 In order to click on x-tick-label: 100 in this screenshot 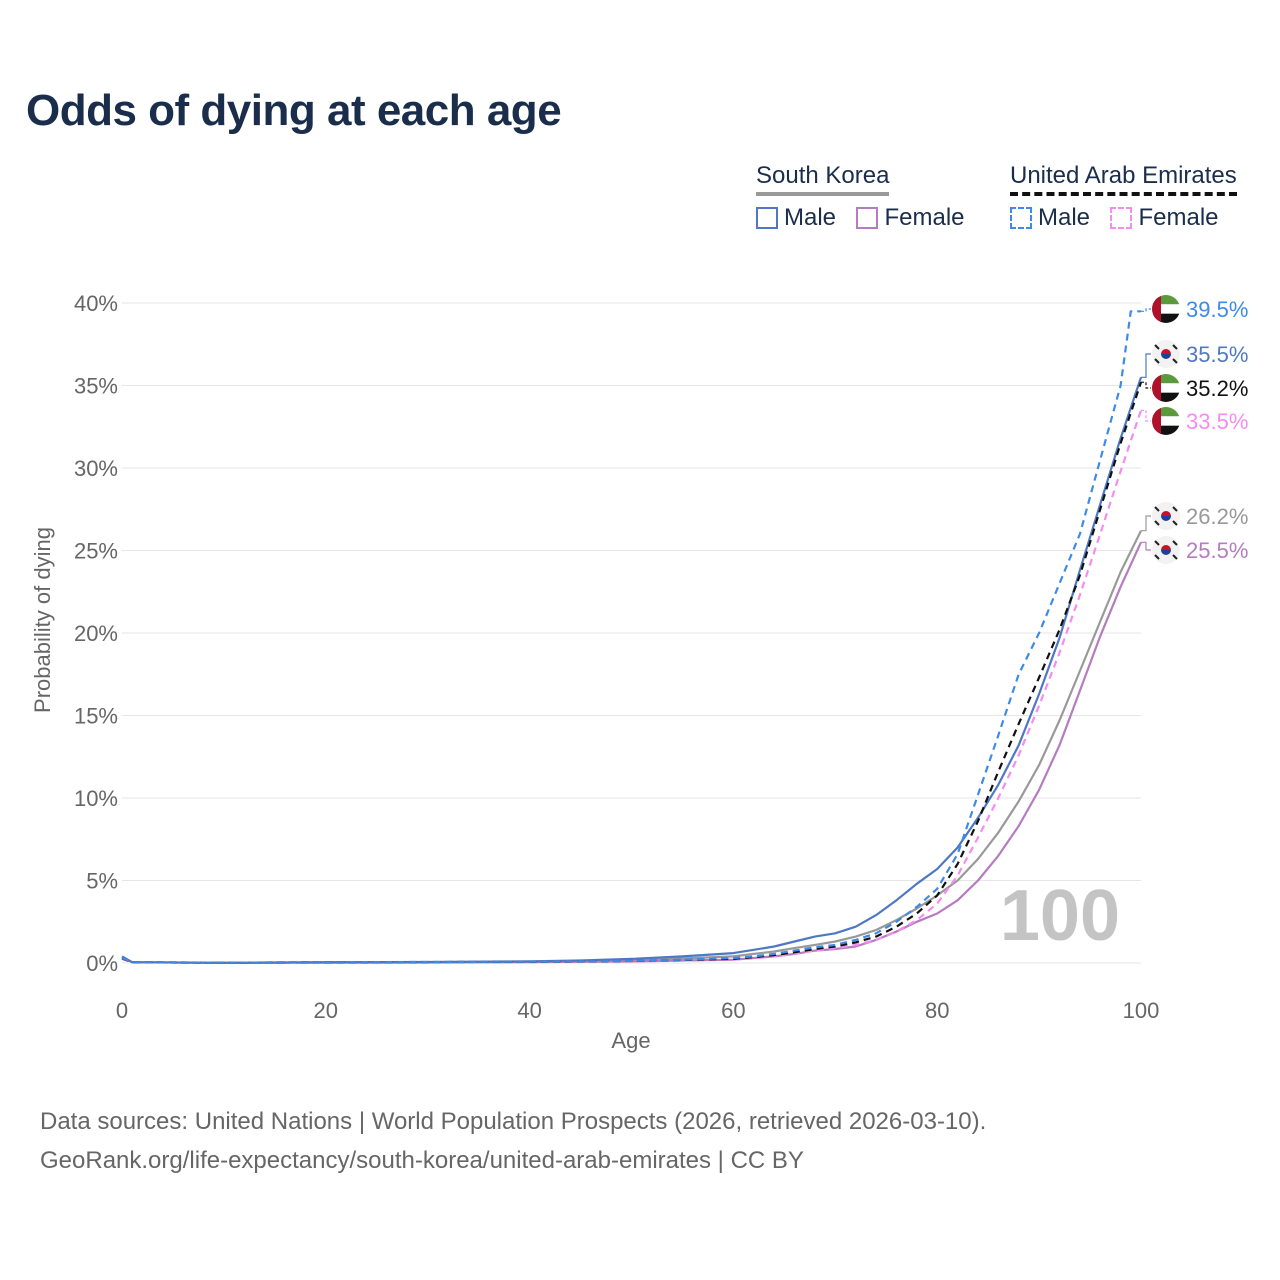, I will do `click(1141, 1010)`.